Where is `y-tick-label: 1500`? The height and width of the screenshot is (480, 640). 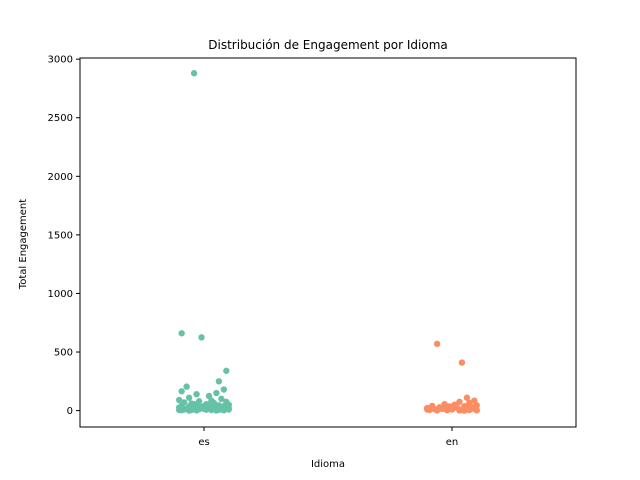 y-tick-label: 1500 is located at coordinates (60, 235).